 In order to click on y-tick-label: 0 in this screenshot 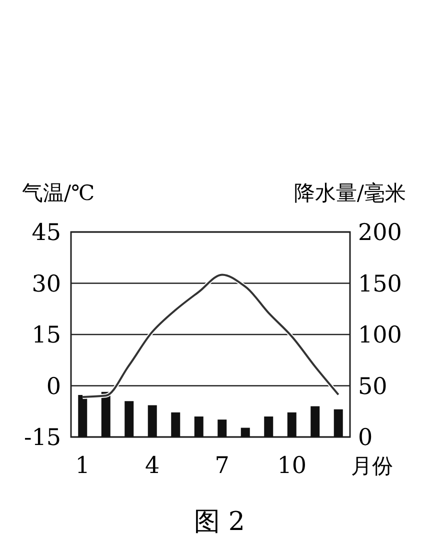, I will do `click(53, 387)`.